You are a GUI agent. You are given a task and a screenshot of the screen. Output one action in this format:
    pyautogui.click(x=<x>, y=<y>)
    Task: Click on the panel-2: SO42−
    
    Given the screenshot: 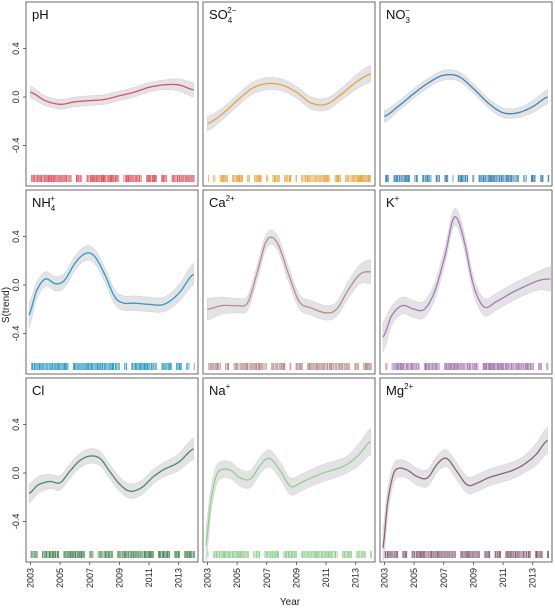 What is the action you would take?
    pyautogui.click(x=289, y=94)
    